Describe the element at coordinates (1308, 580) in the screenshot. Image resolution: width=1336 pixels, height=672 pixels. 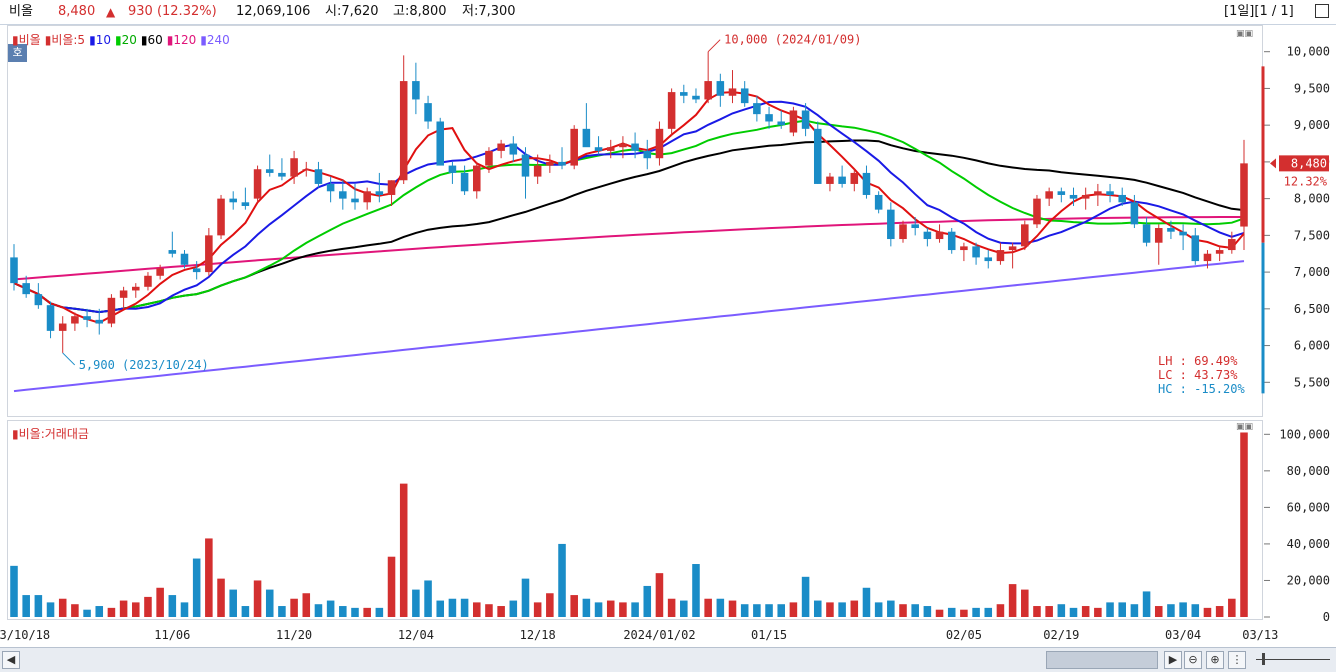
I see `volume-y-tick-label: 20,000` at that location.